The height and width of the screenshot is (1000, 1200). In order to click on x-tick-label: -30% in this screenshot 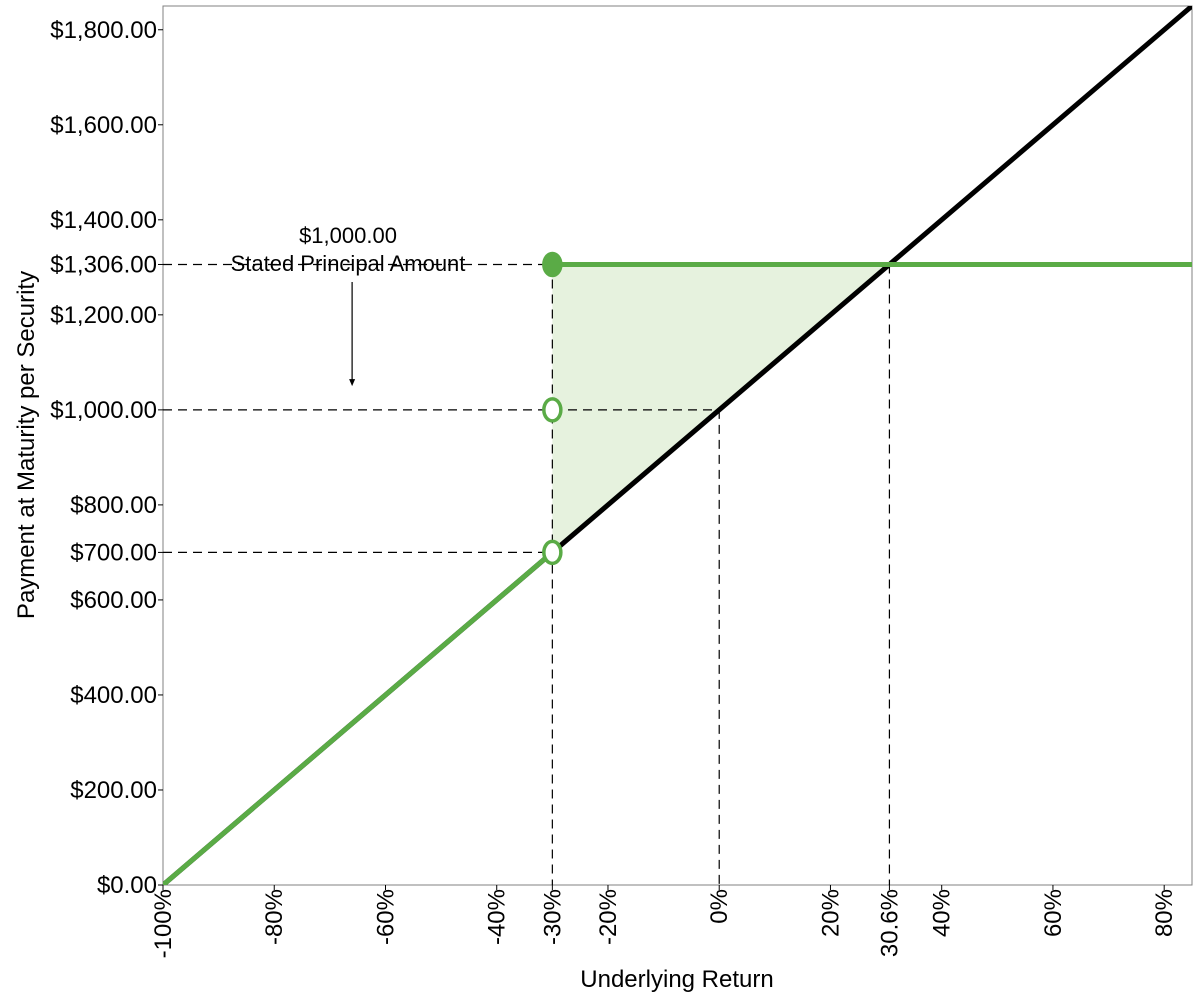, I will do `click(552, 917)`.